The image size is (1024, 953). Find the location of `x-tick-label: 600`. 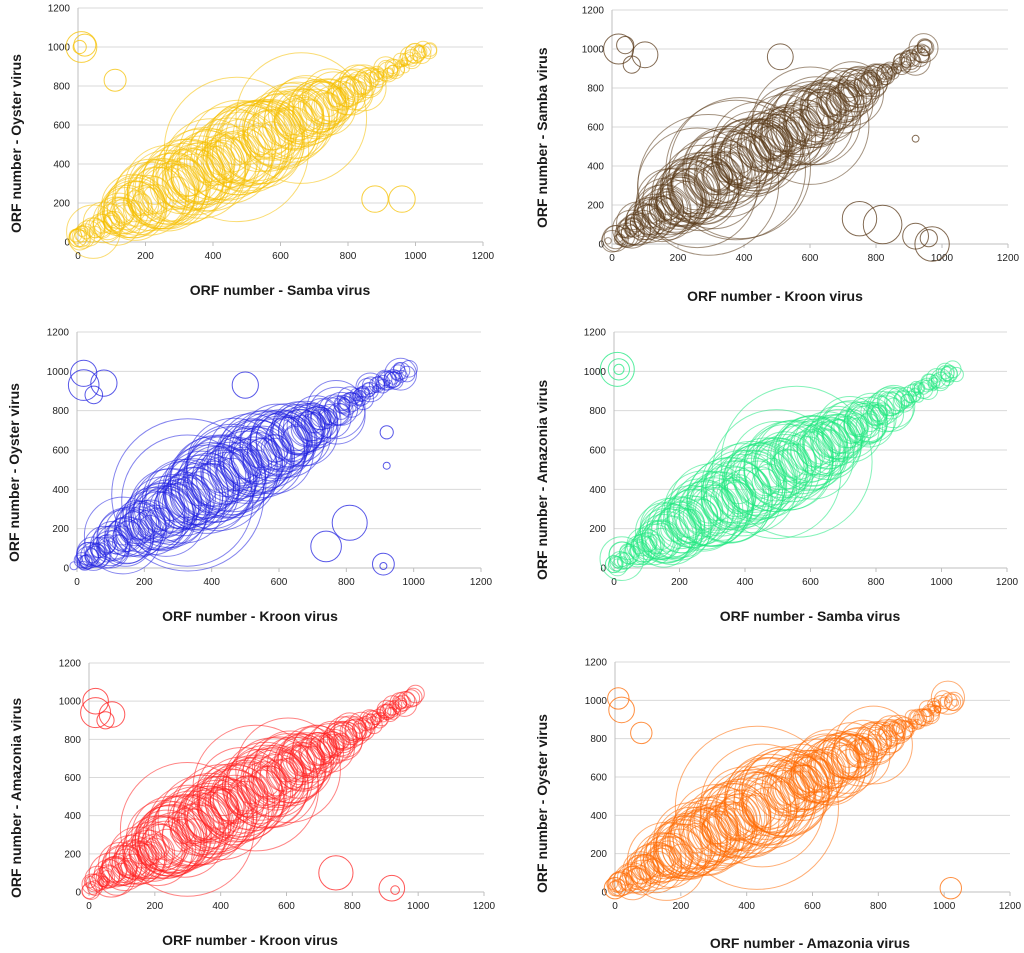

x-tick-label: 600 is located at coordinates (280, 256).